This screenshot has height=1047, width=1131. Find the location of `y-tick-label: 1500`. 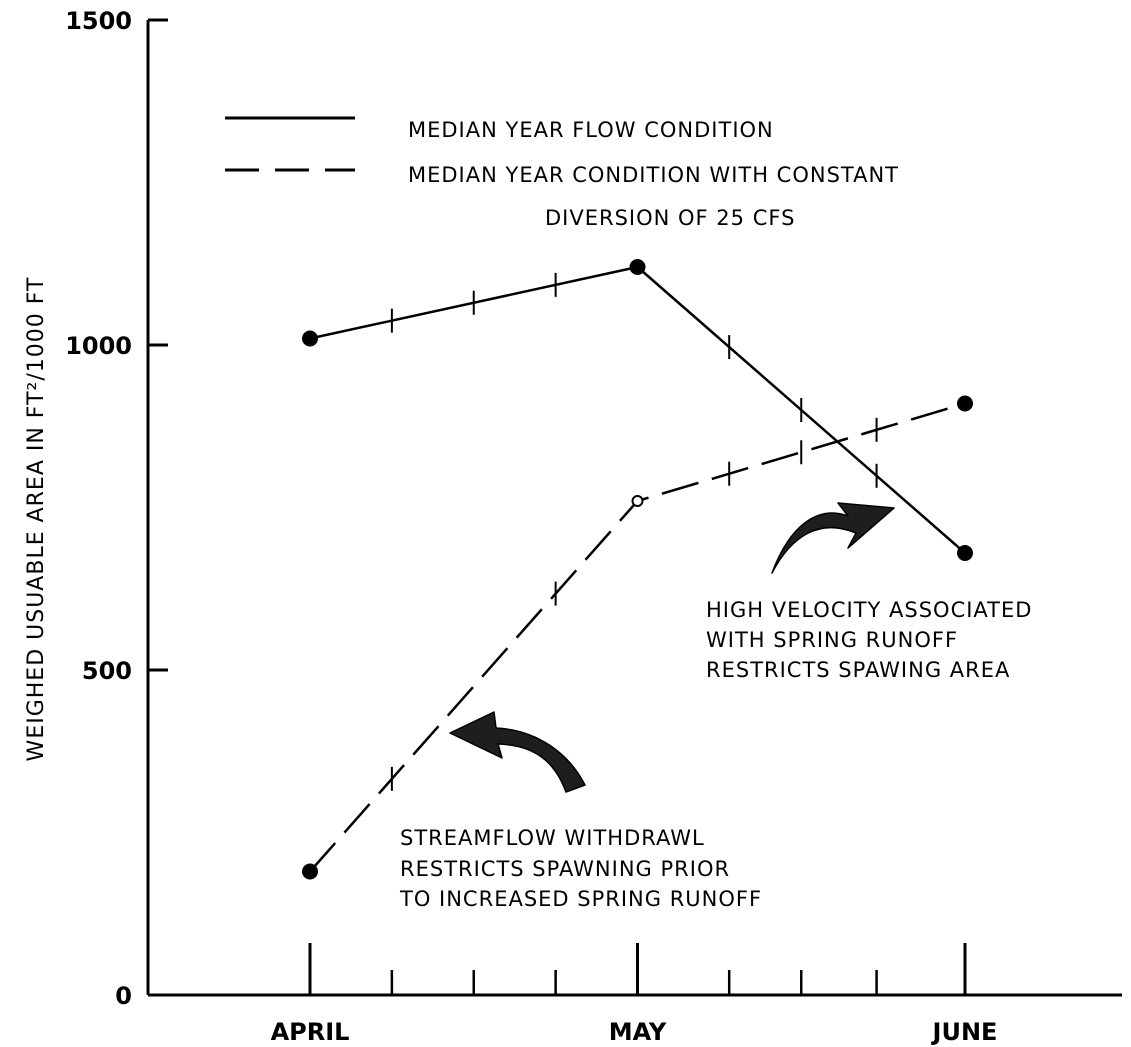

y-tick-label: 1500 is located at coordinates (98, 21).